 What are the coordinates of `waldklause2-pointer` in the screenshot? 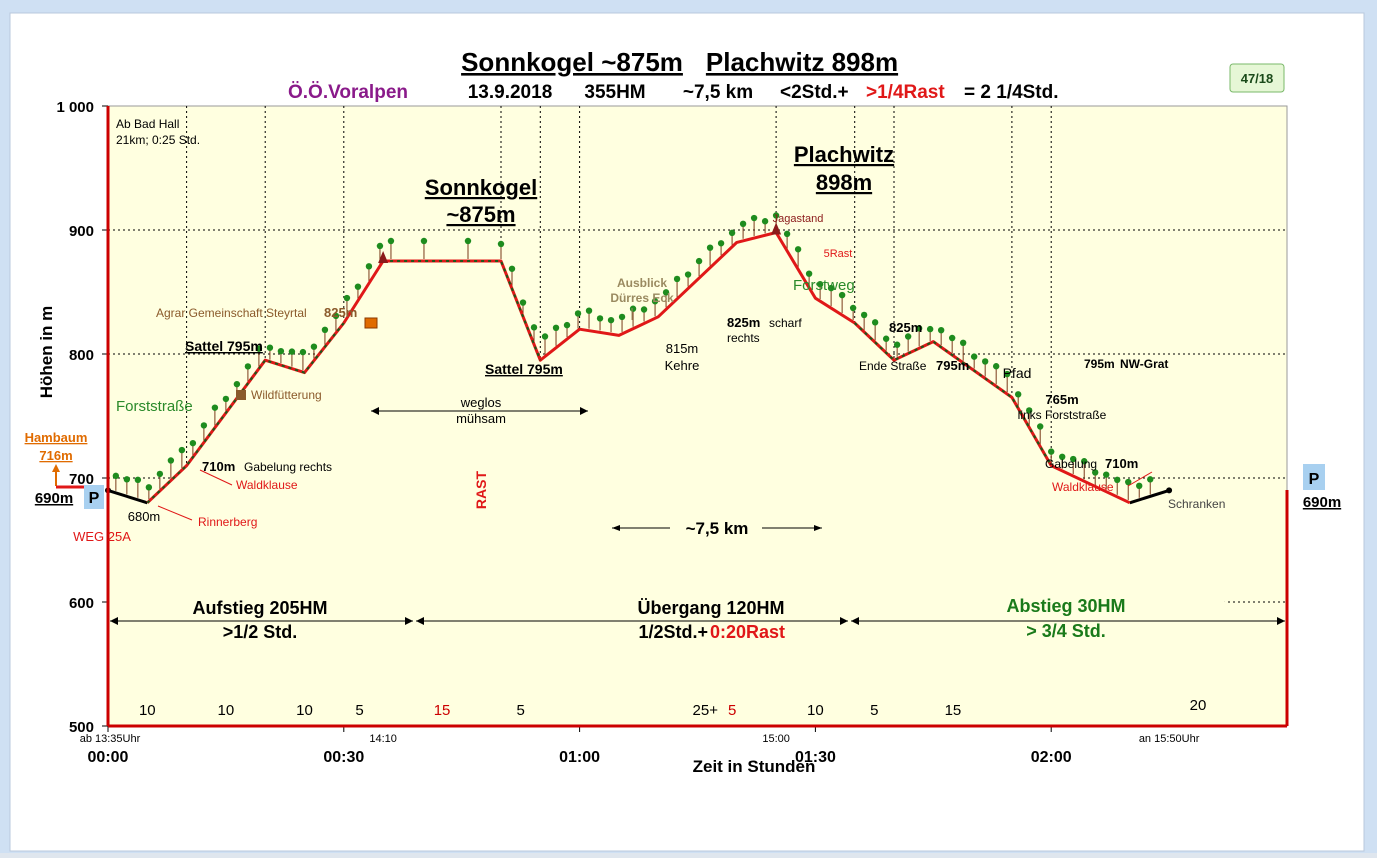 It's located at (1140, 479).